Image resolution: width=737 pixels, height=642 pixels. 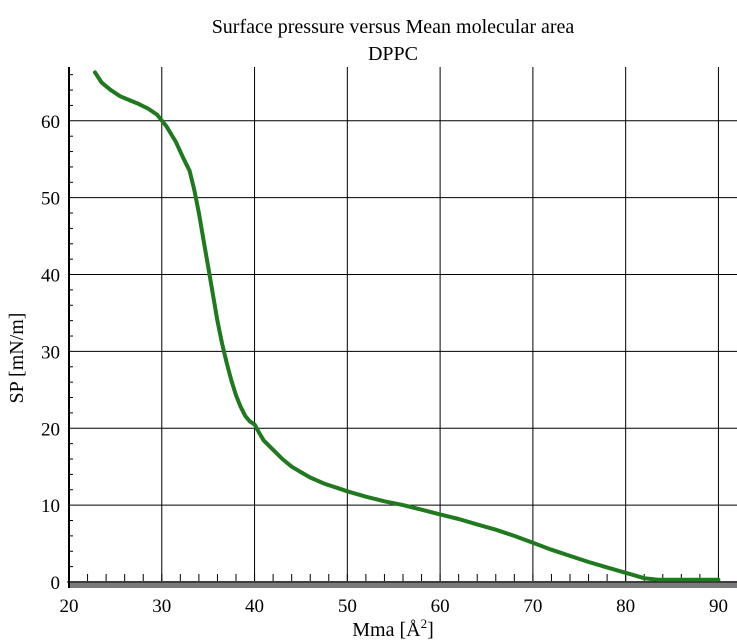 I want to click on y-tick-label: 0, so click(x=56, y=583).